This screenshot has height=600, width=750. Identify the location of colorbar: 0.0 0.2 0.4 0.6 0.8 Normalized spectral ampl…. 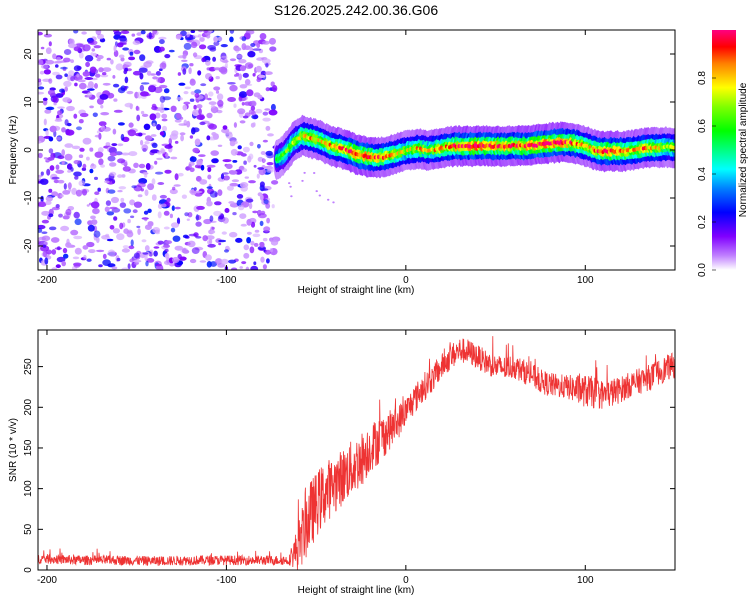
(723, 153).